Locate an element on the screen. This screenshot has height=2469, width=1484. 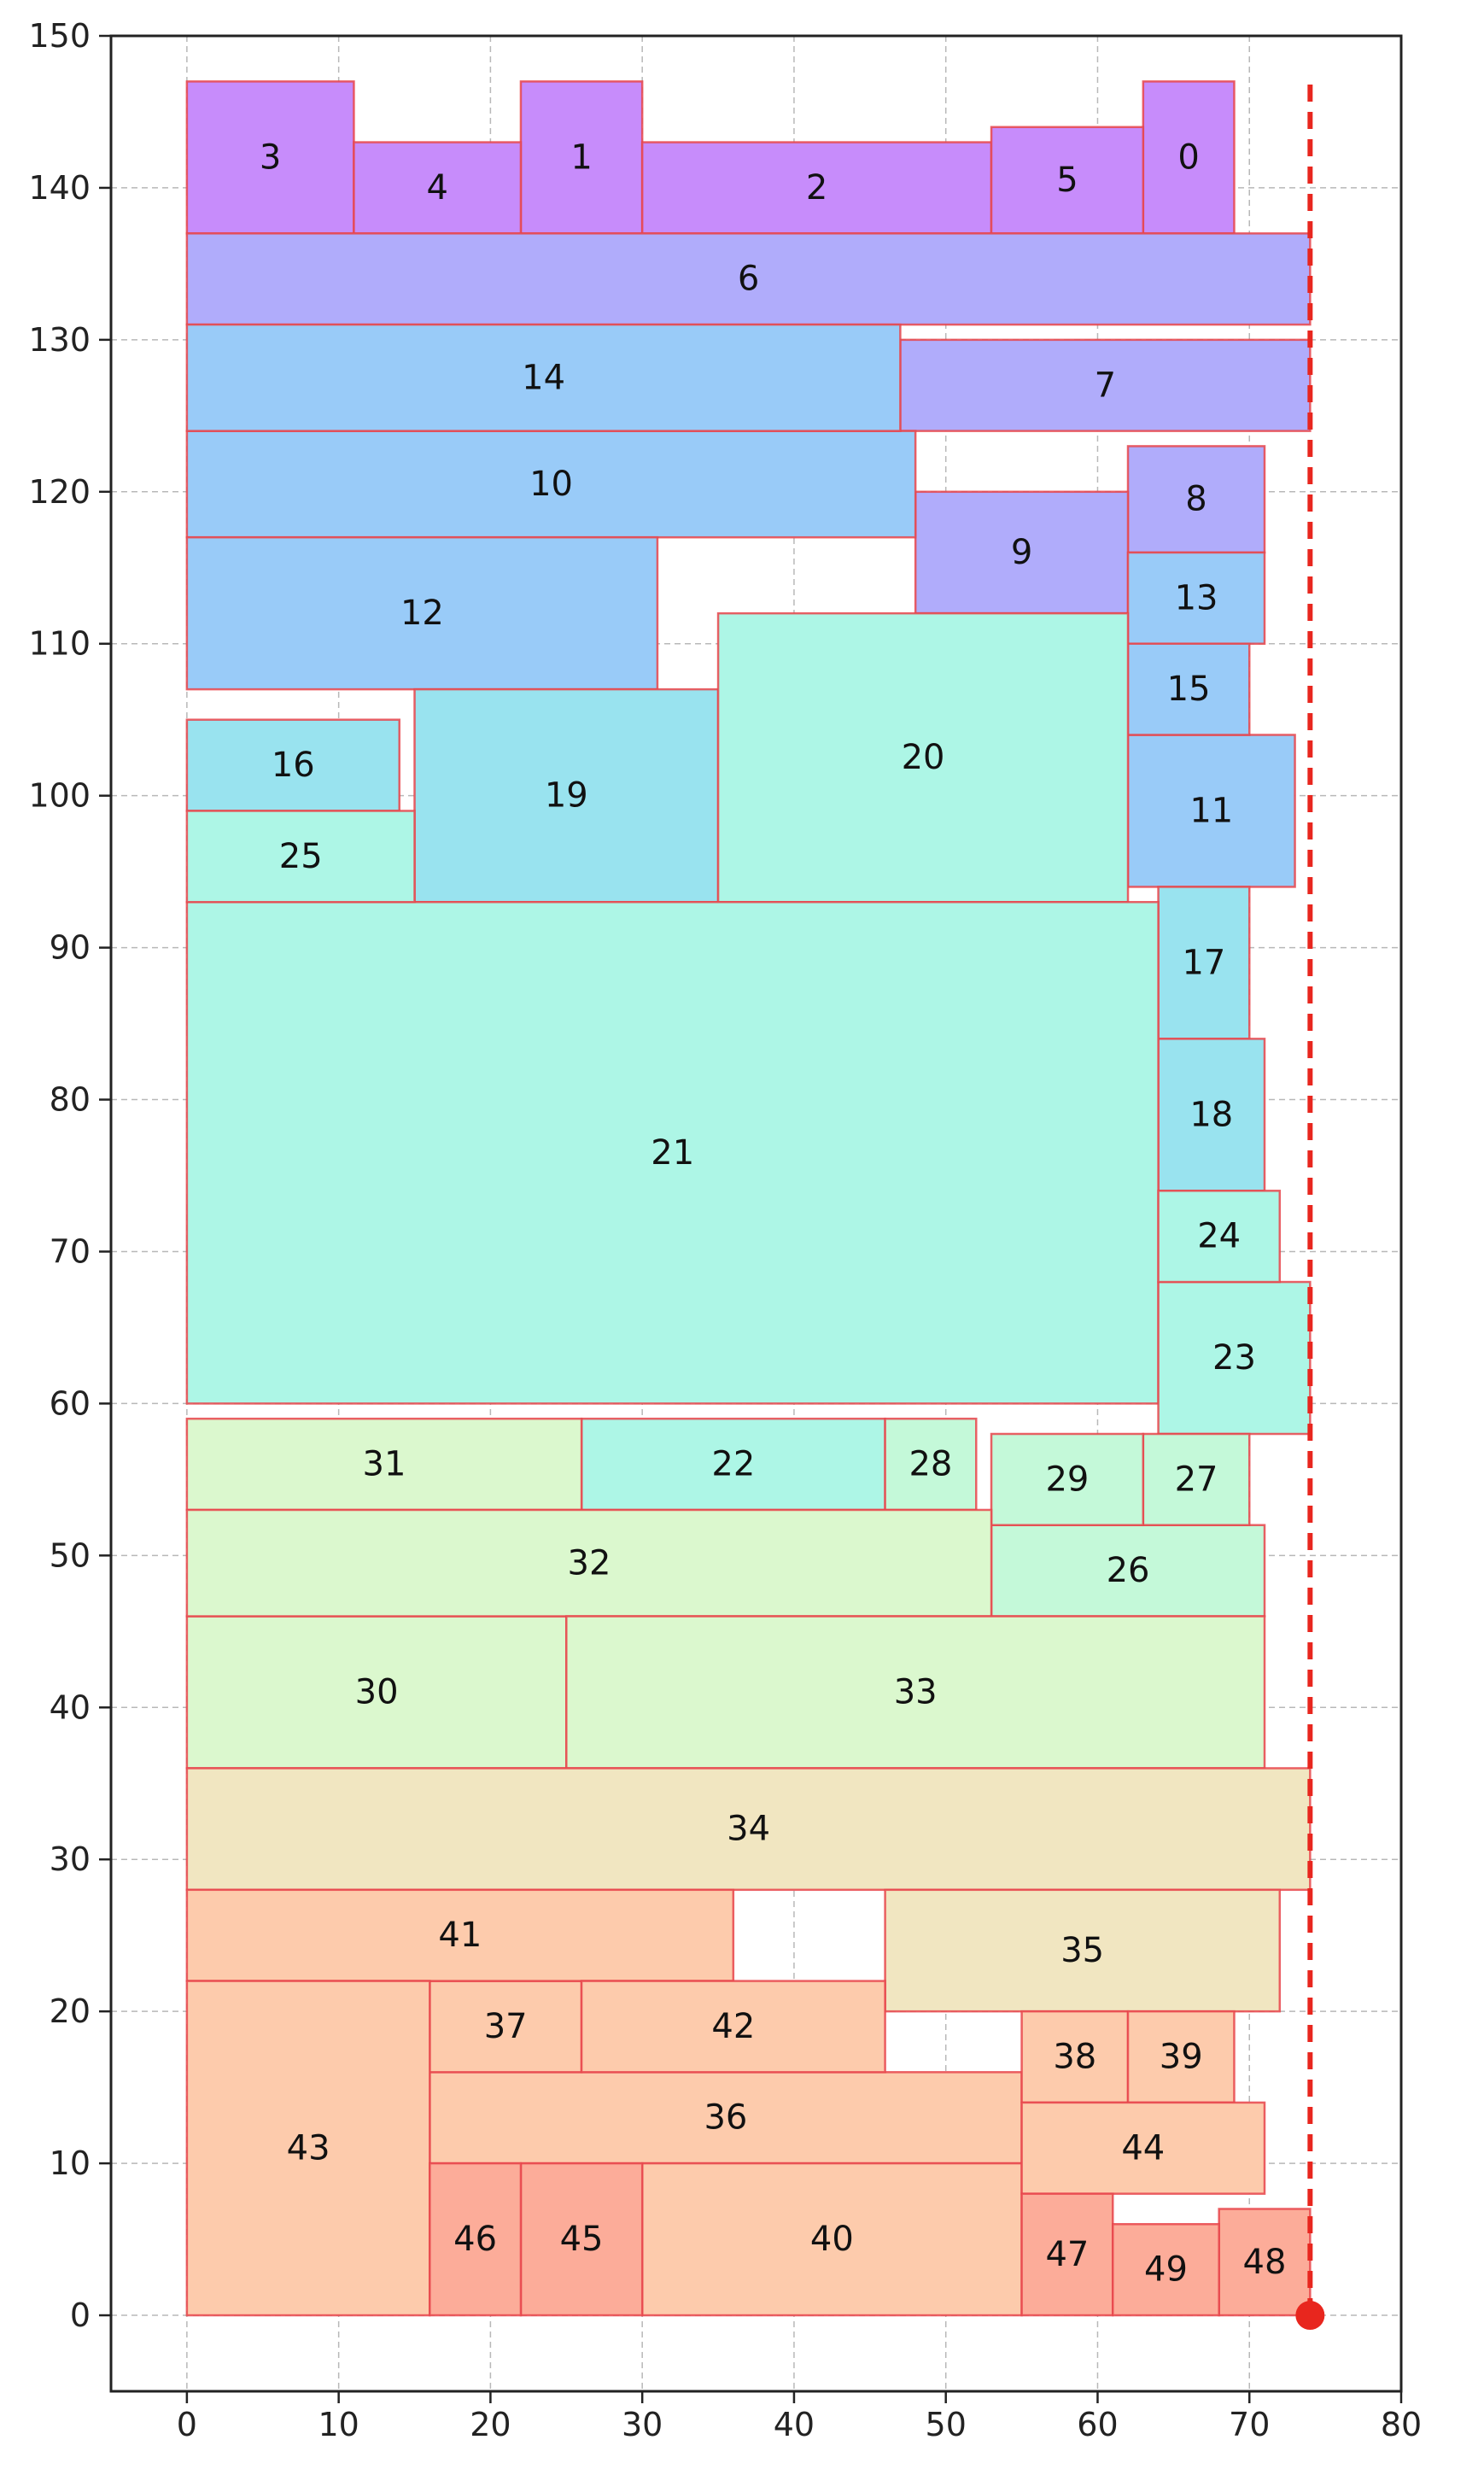
rect-label-4: 4 is located at coordinates (436, 188).